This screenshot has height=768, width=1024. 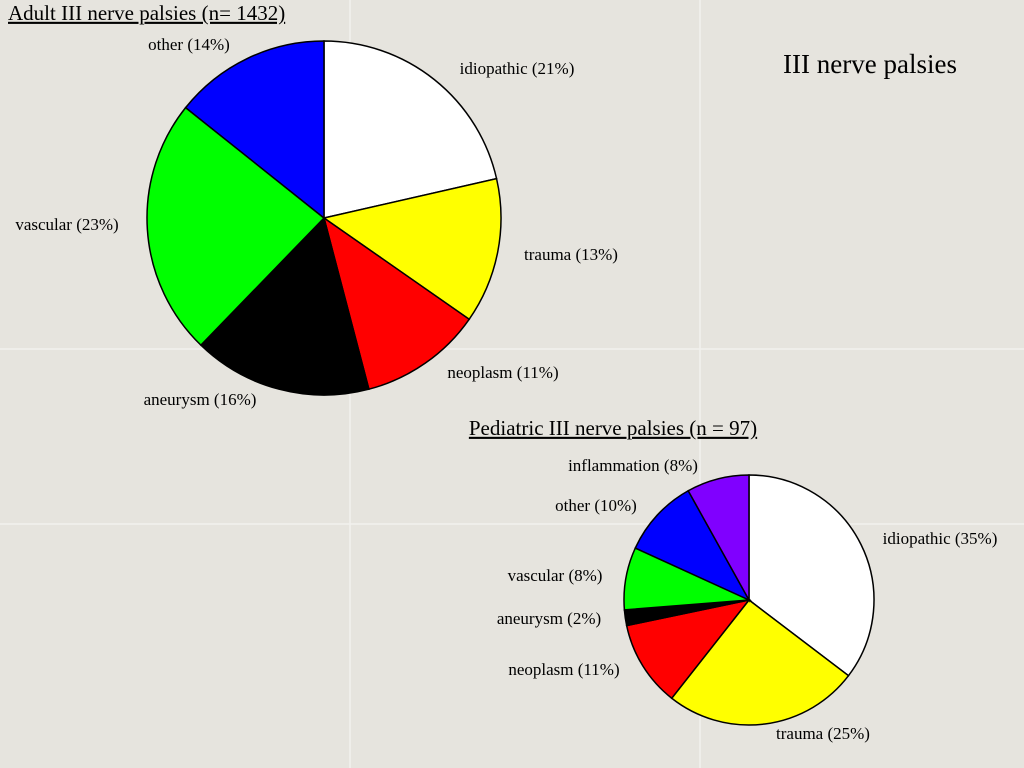 What do you see at coordinates (823, 733) in the screenshot?
I see `slice-label: trauma (25%)` at bounding box center [823, 733].